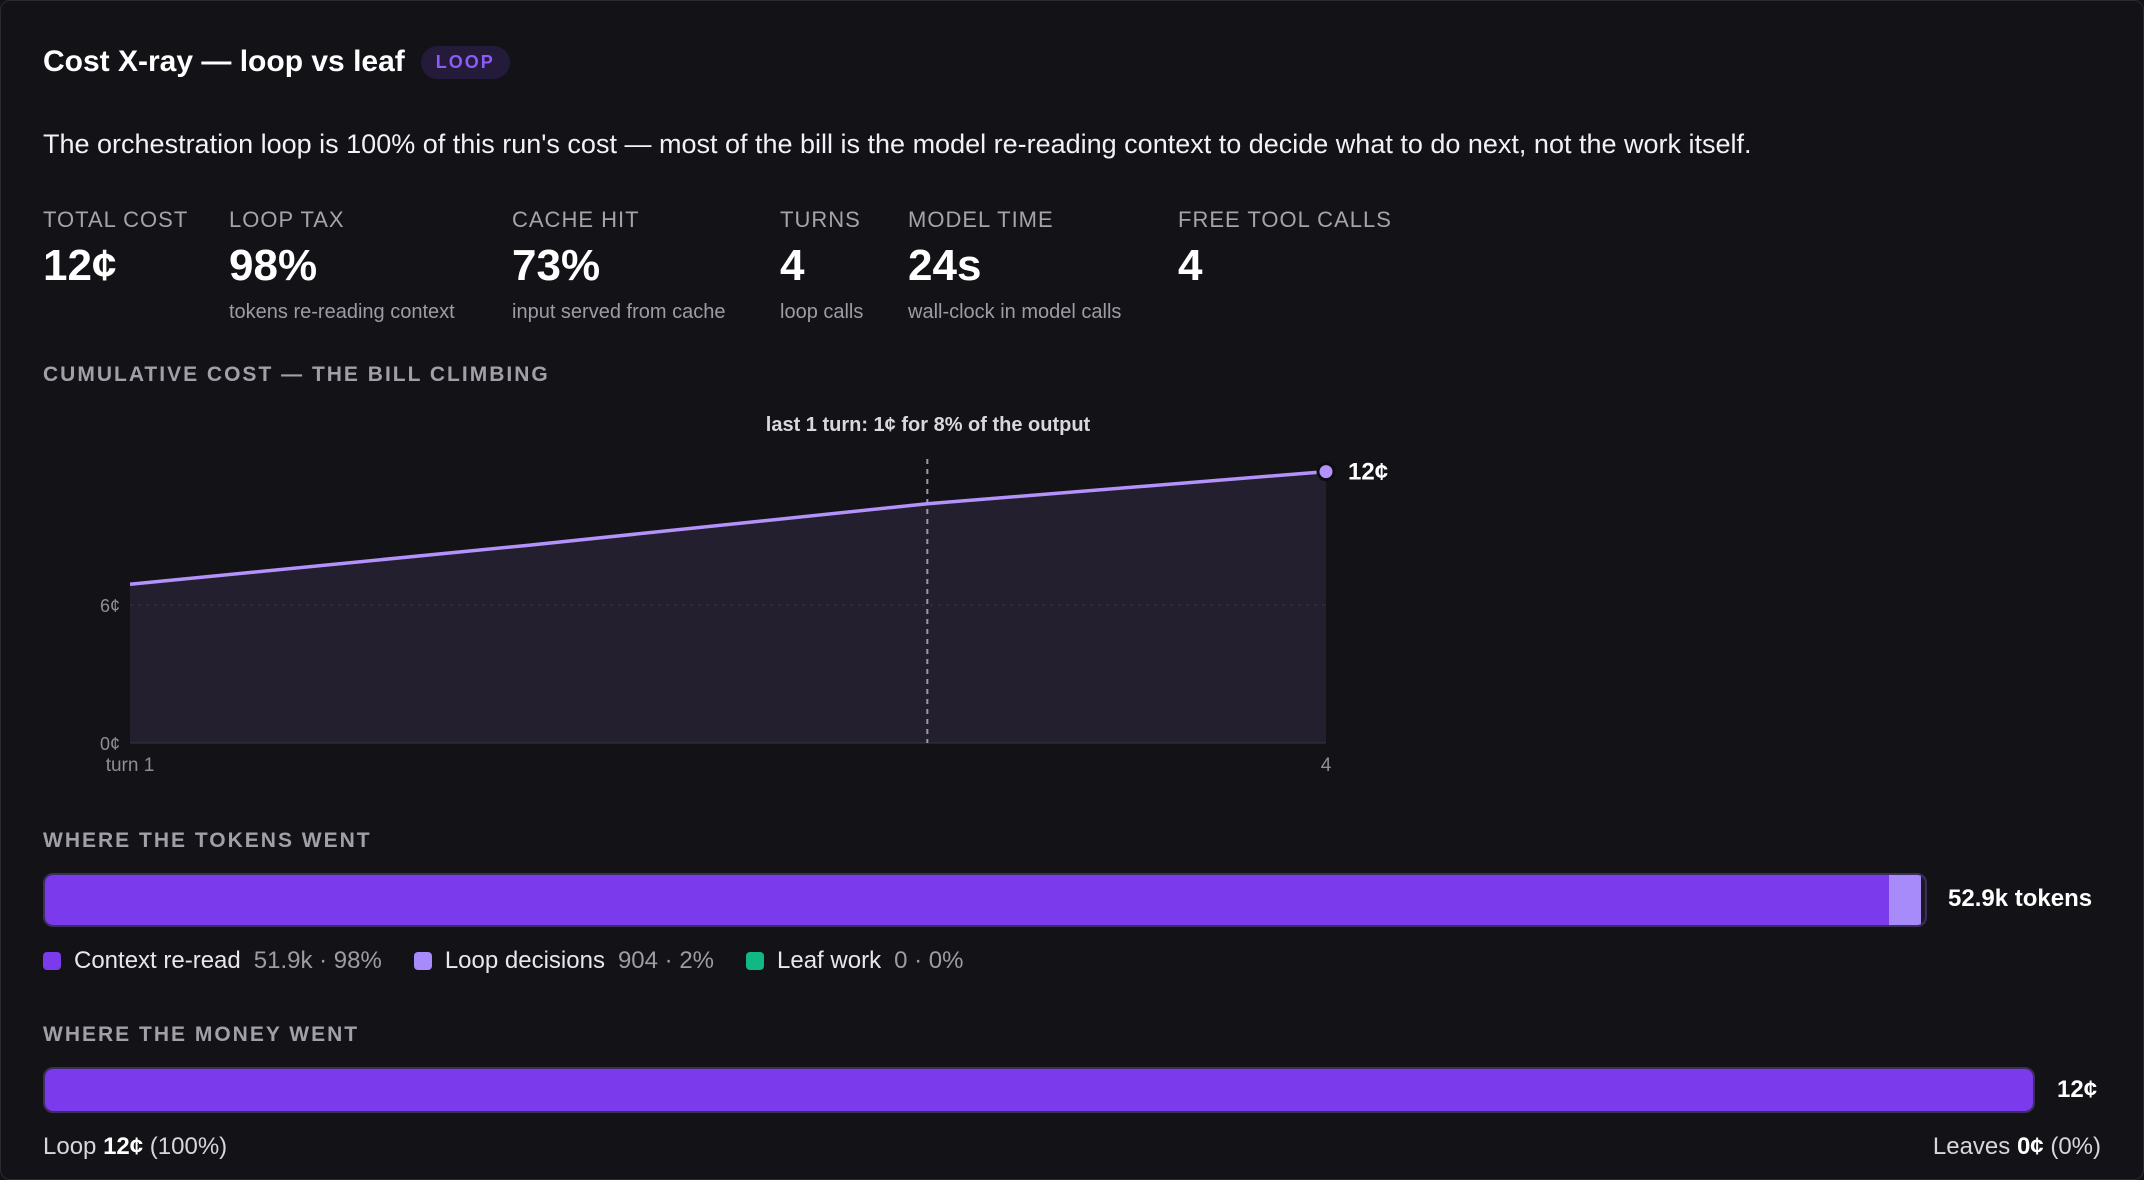 The height and width of the screenshot is (1180, 2144). Describe the element at coordinates (342, 312) in the screenshot. I see `stat-sub: tokens re-reading context` at that location.